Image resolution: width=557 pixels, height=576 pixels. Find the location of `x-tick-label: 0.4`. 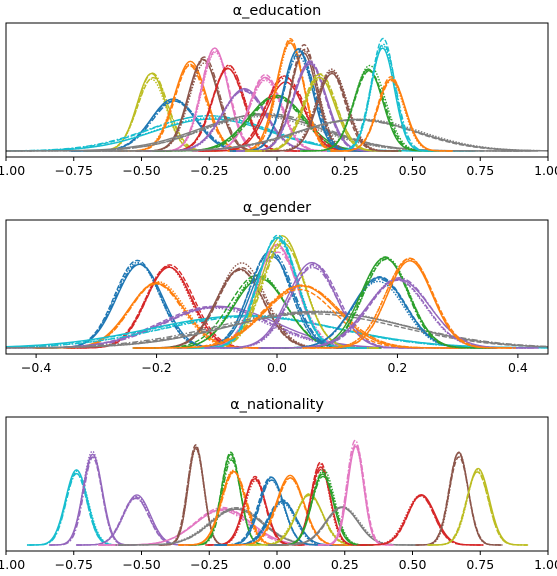

x-tick-label: 0.4 is located at coordinates (518, 367).